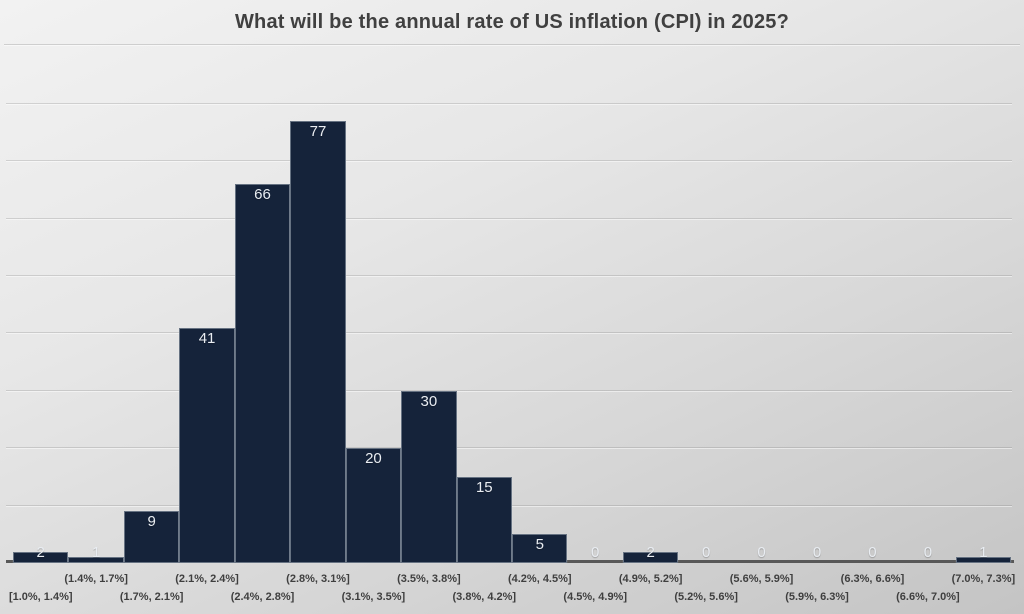 The width and height of the screenshot is (1024, 614). Describe the element at coordinates (706, 597) in the screenshot. I see `x-axis-tick-label: (5.2%, 5.6%]` at that location.